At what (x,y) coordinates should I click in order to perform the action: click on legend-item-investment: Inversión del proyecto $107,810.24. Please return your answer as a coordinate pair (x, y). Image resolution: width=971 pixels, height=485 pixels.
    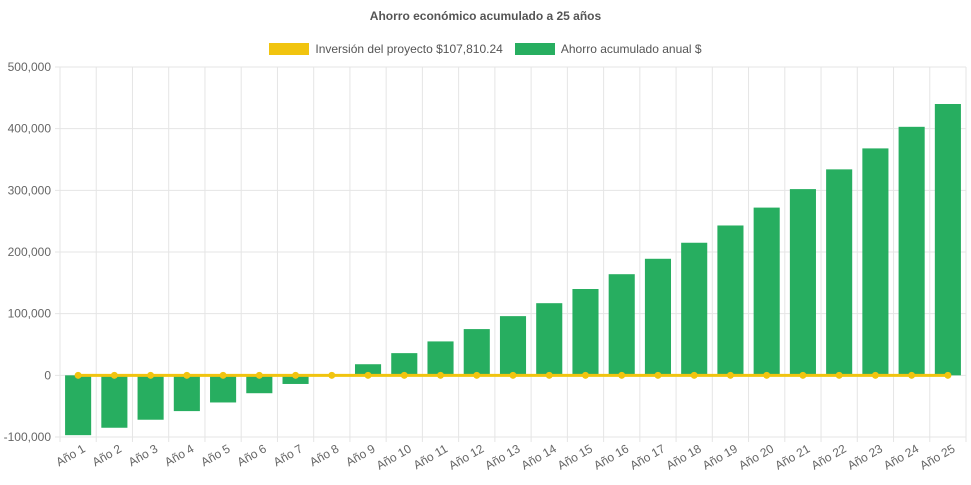
    Looking at the image, I should click on (386, 49).